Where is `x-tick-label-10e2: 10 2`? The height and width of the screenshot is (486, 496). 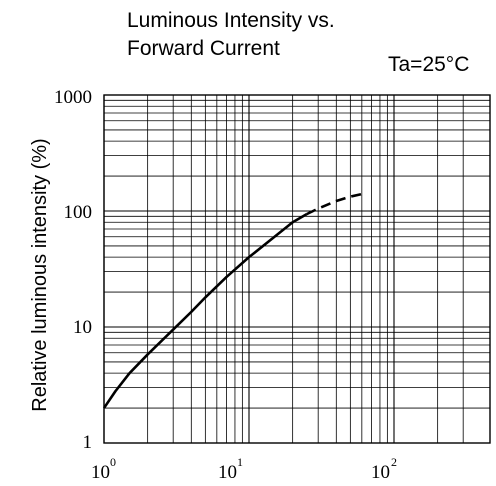
x-tick-label-10e2: 10 2 is located at coordinates (384, 469).